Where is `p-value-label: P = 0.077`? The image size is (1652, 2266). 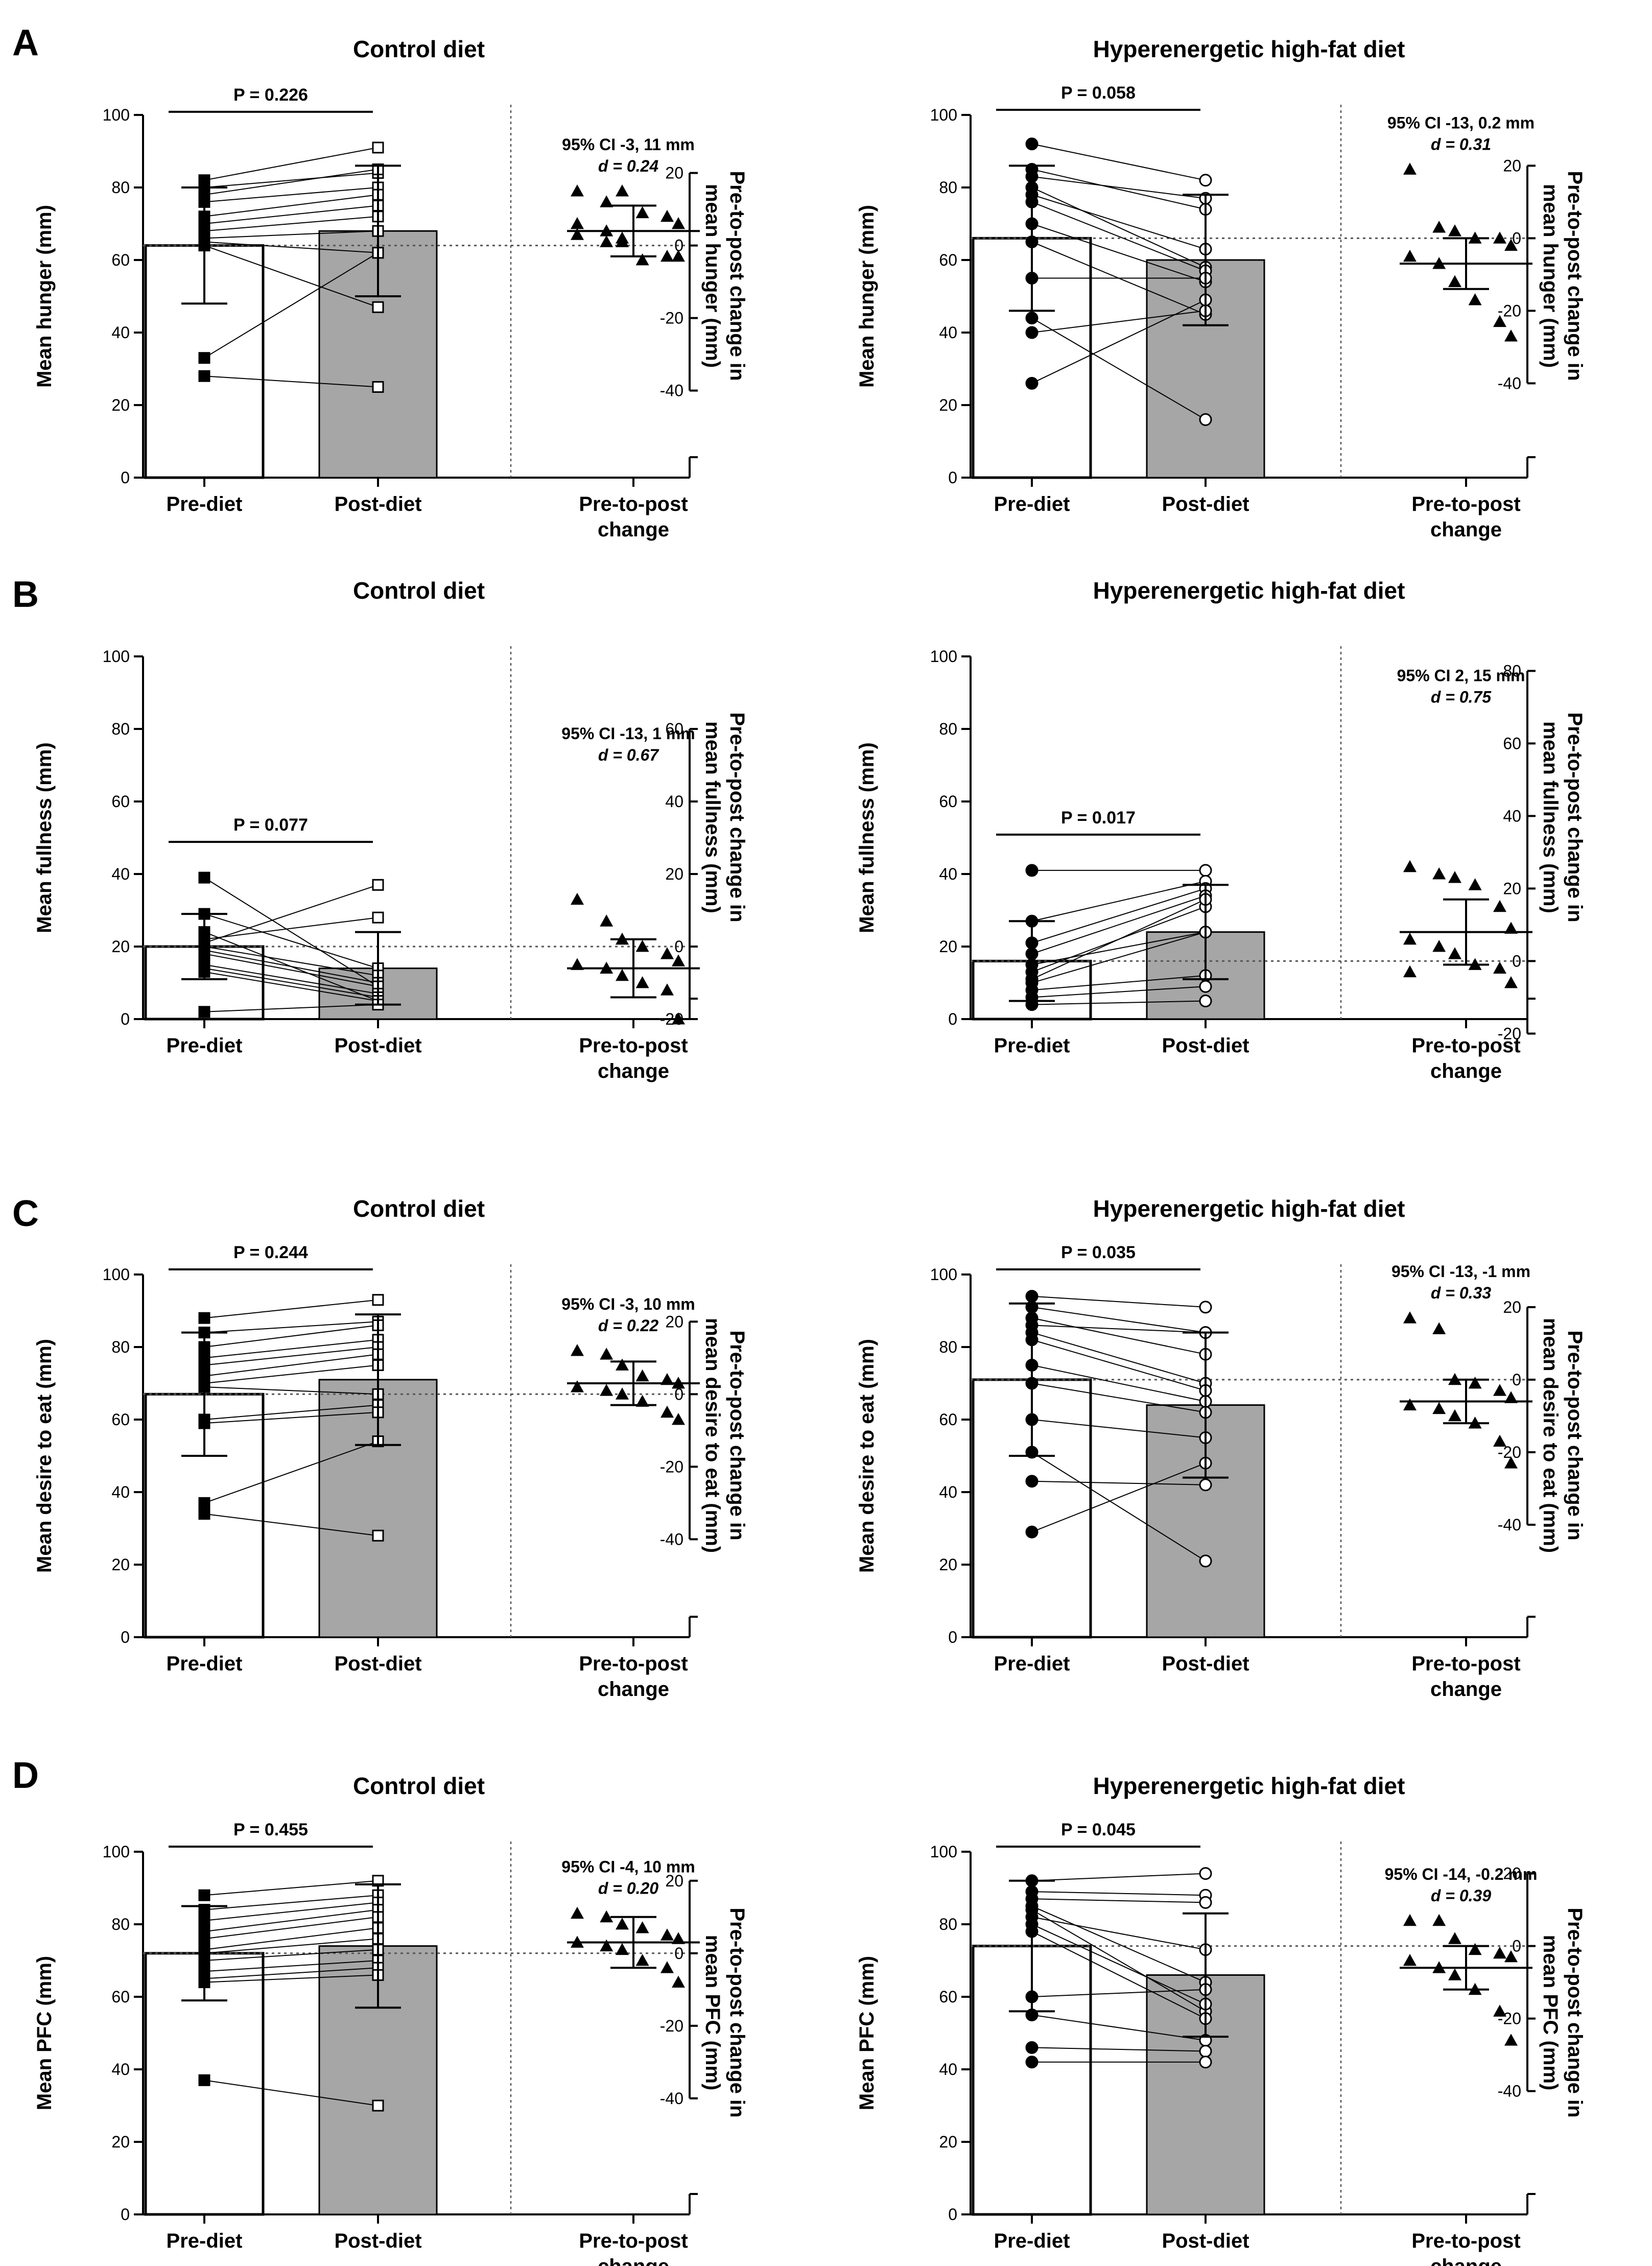 p-value-label: P = 0.077 is located at coordinates (270, 825).